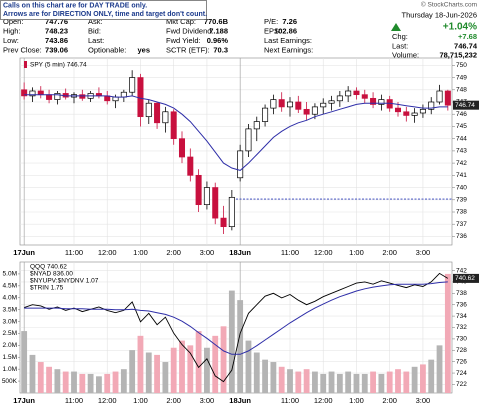 Image resolution: width=480 pixels, height=406 pixels. I want to click on x-tick-label: 17Jun, so click(24, 400).